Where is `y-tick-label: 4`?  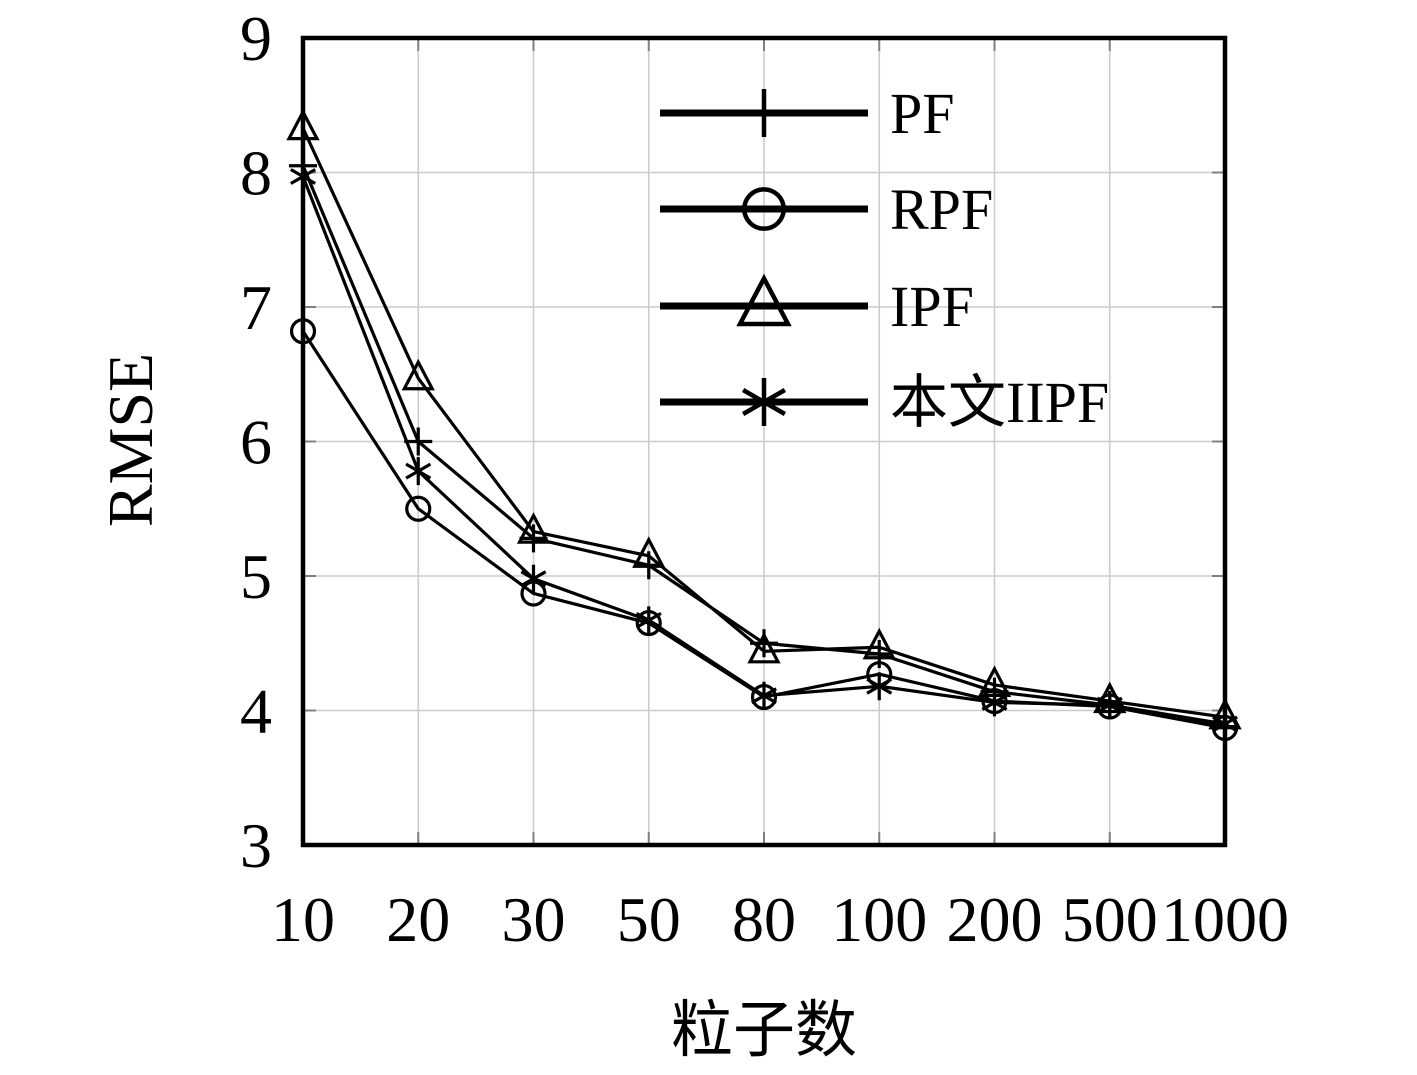 y-tick-label: 4 is located at coordinates (256, 711).